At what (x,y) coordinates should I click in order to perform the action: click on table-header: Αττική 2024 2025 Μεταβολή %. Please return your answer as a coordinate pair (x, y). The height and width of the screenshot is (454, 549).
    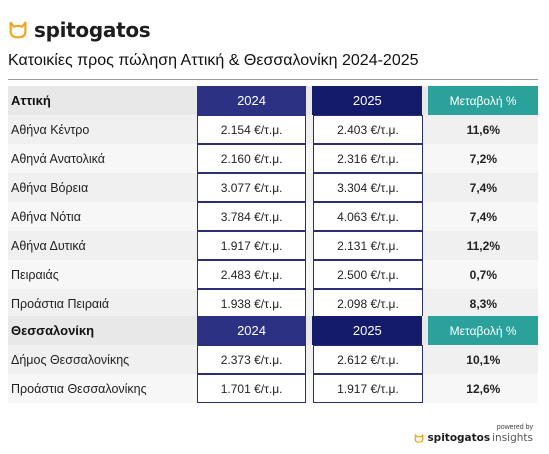
    Looking at the image, I should click on (273, 100).